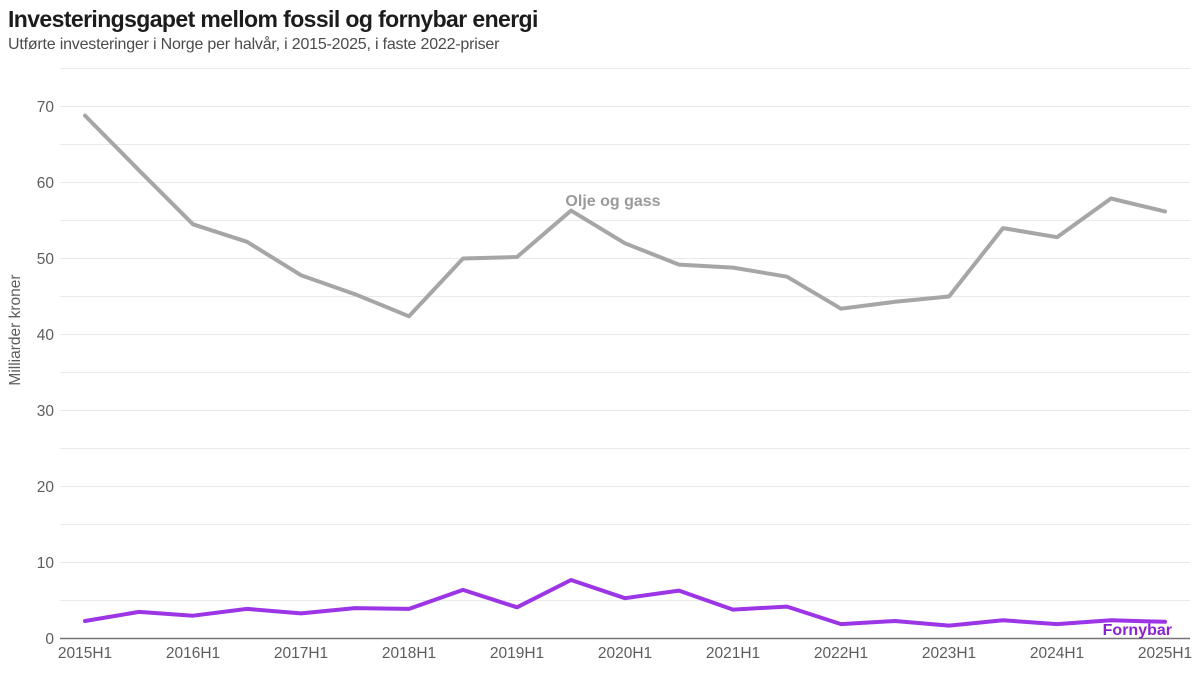 This screenshot has height=675, width=1200. Describe the element at coordinates (15, 329) in the screenshot. I see `y-axis-title: Milliarder kroner` at that location.